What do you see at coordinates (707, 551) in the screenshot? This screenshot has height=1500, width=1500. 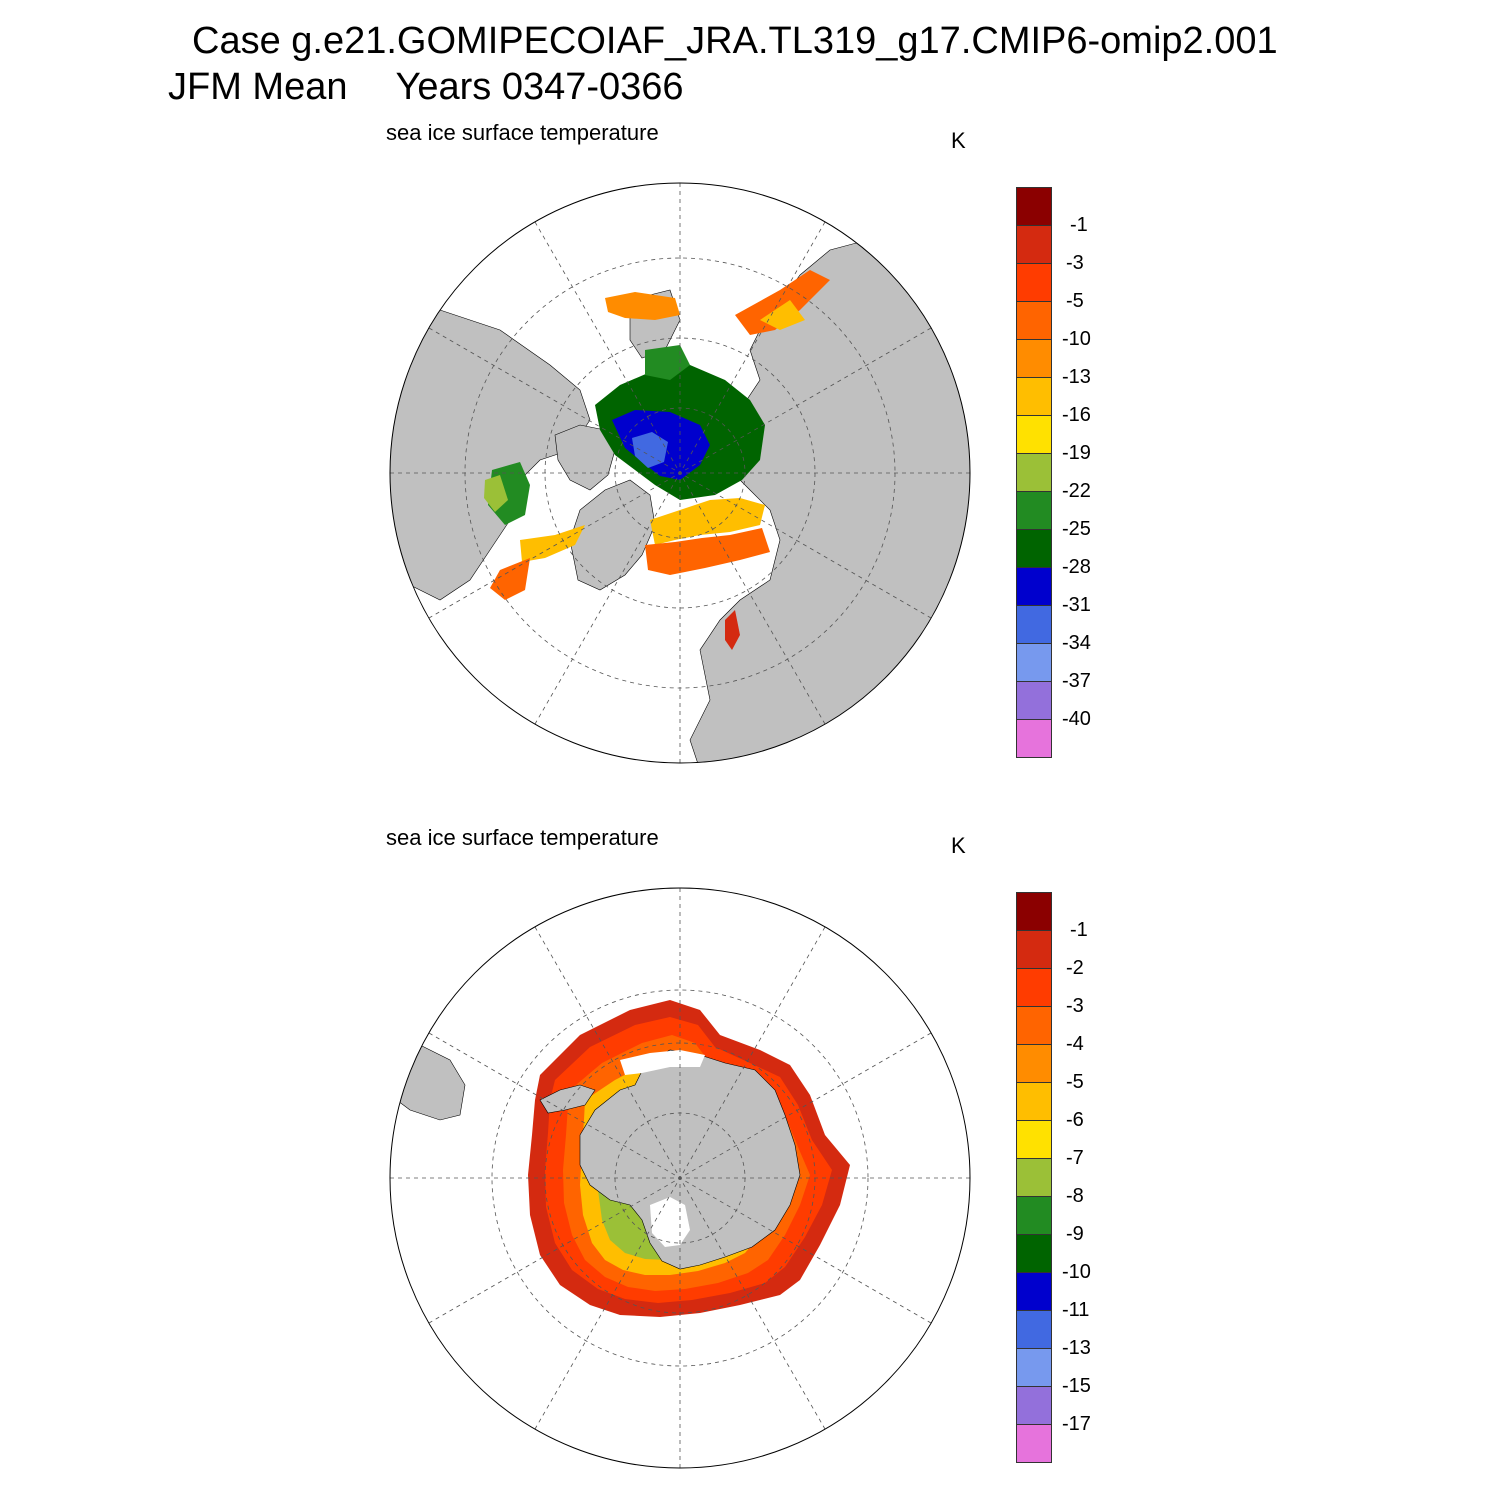 I see `north-ice-barents-edge` at bounding box center [707, 551].